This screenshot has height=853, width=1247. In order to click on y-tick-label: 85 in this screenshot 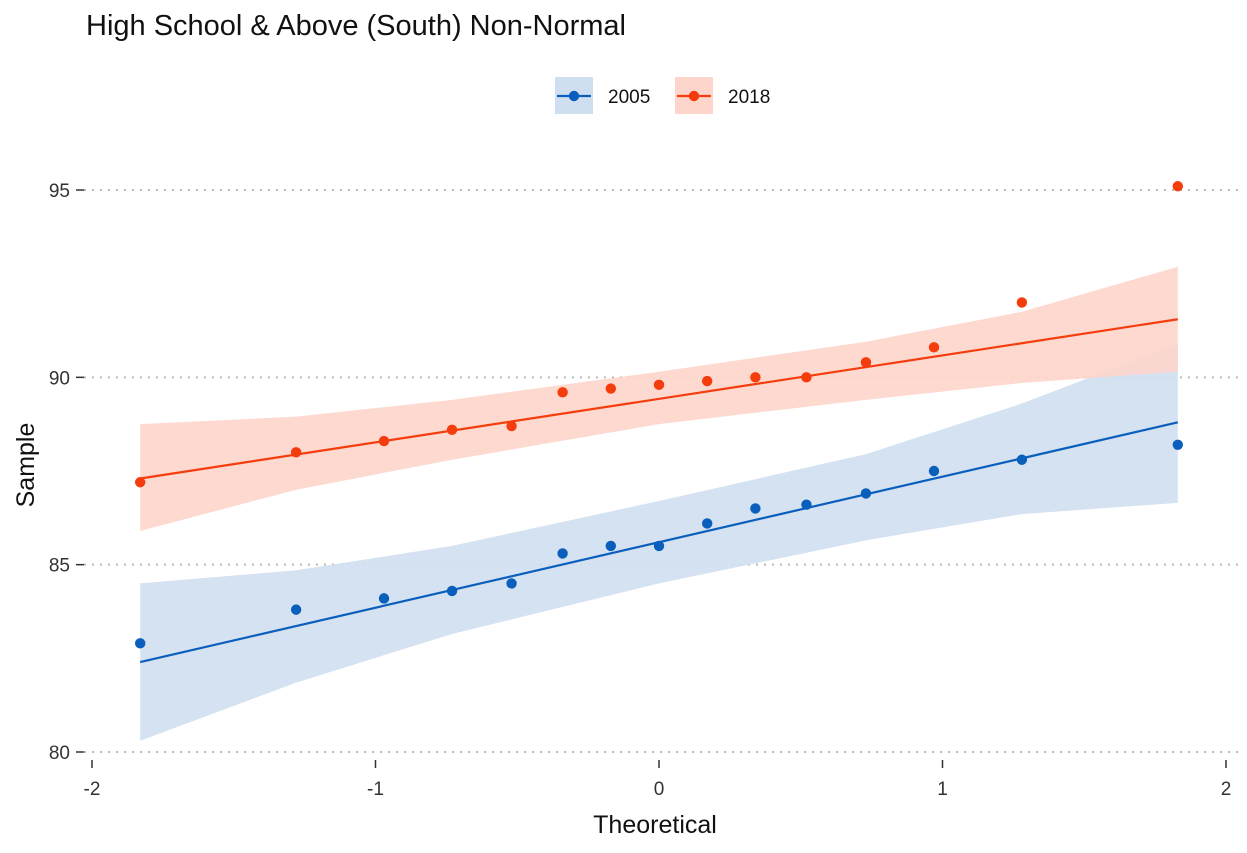, I will do `click(59, 566)`.